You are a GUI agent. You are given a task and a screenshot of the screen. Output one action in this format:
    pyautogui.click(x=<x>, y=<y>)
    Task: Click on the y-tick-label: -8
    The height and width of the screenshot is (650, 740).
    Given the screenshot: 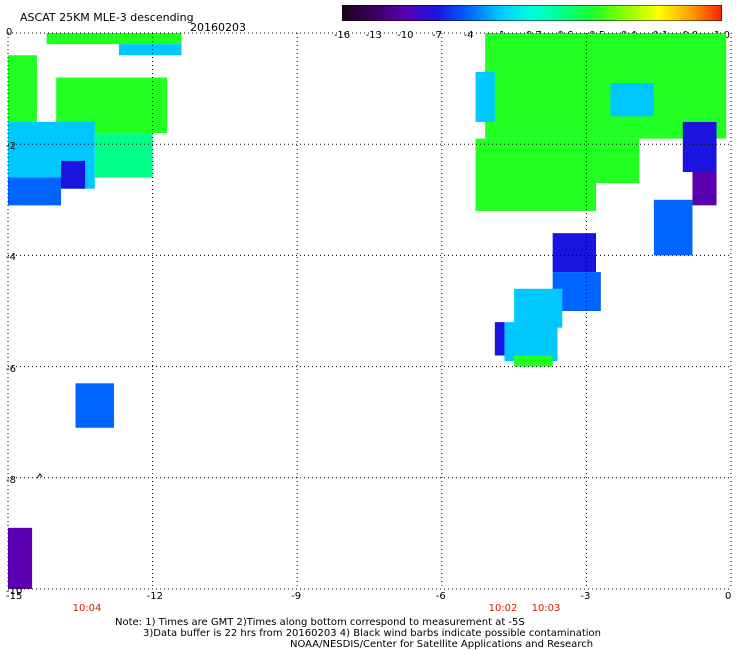 What is the action you would take?
    pyautogui.click(x=11, y=480)
    